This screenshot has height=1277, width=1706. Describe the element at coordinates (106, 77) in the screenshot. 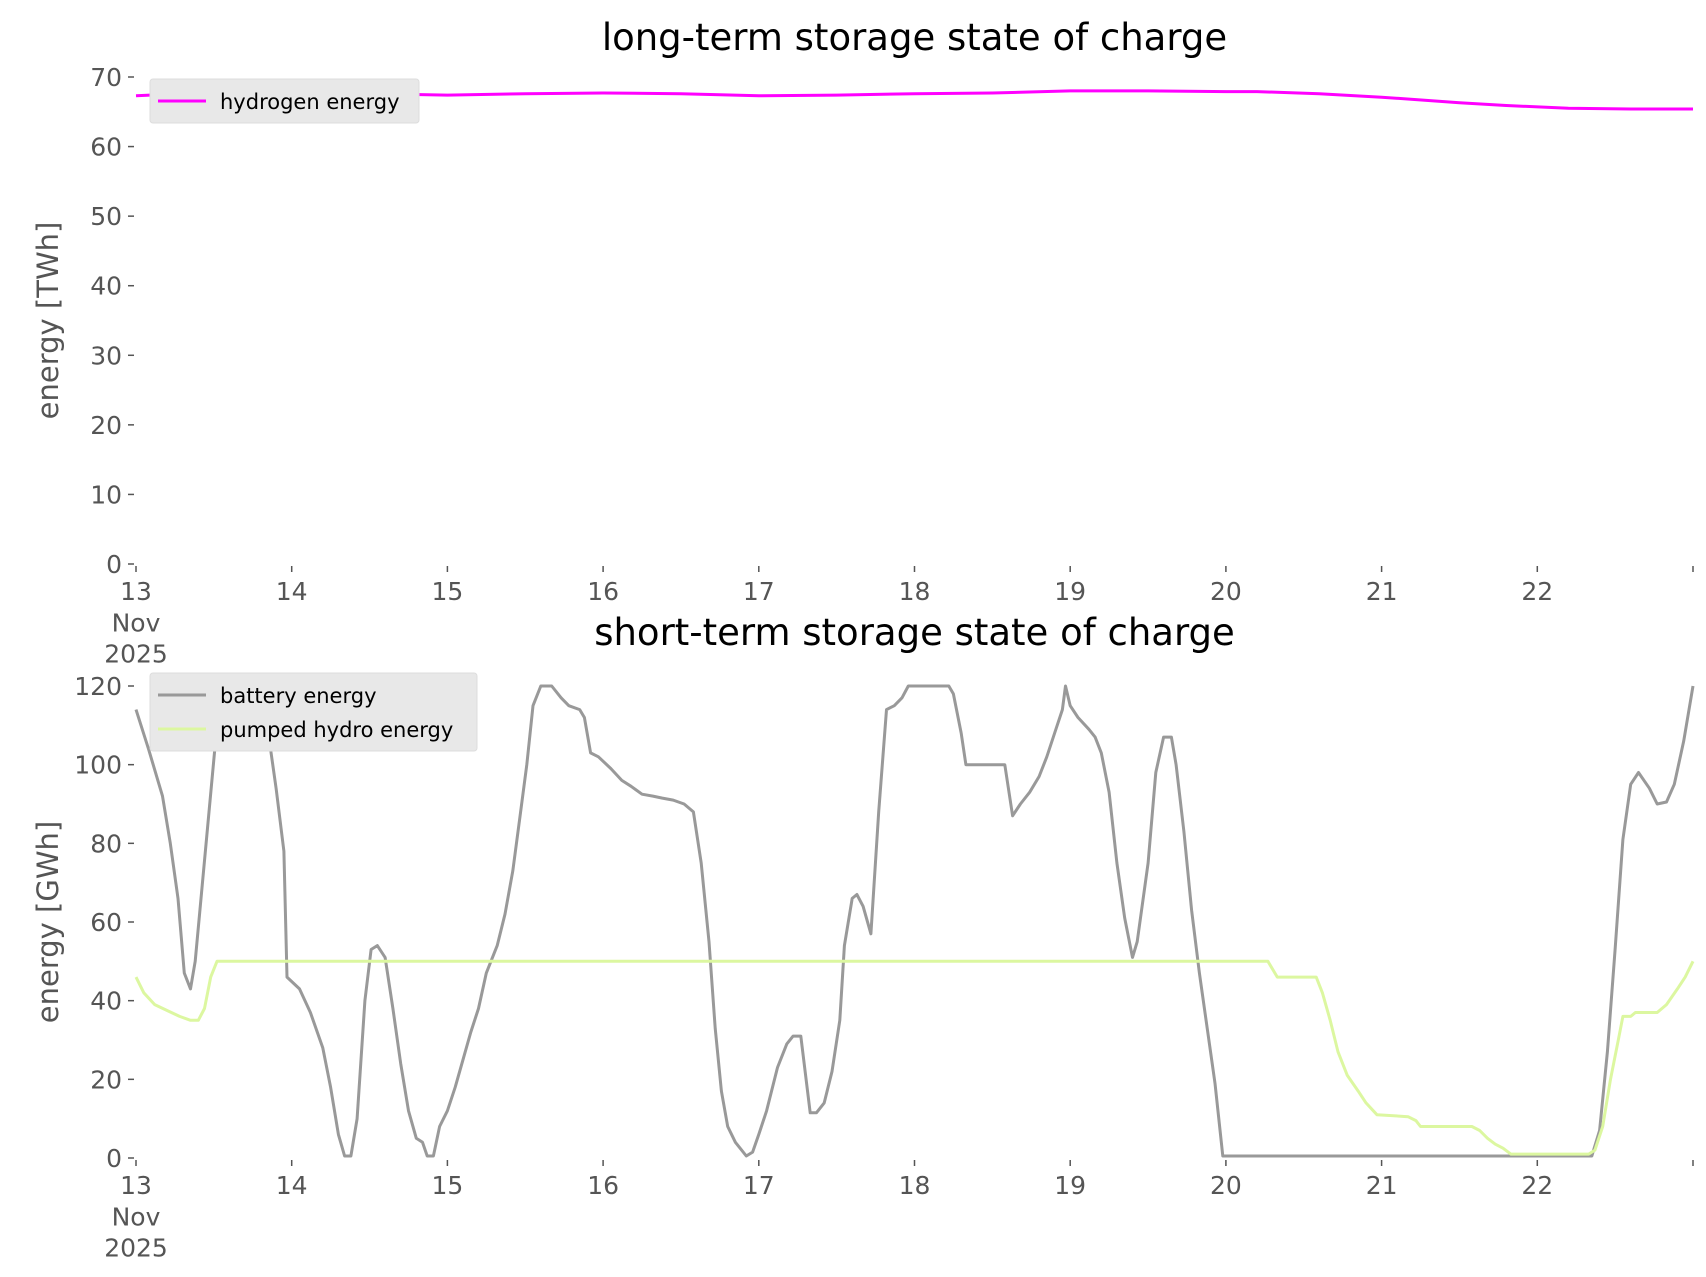

I see `y-tick-label: 70` at that location.